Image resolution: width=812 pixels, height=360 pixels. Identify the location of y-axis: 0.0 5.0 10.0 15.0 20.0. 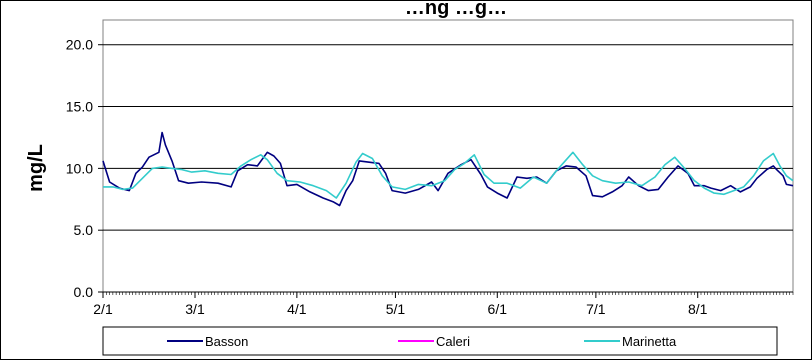
(84, 168).